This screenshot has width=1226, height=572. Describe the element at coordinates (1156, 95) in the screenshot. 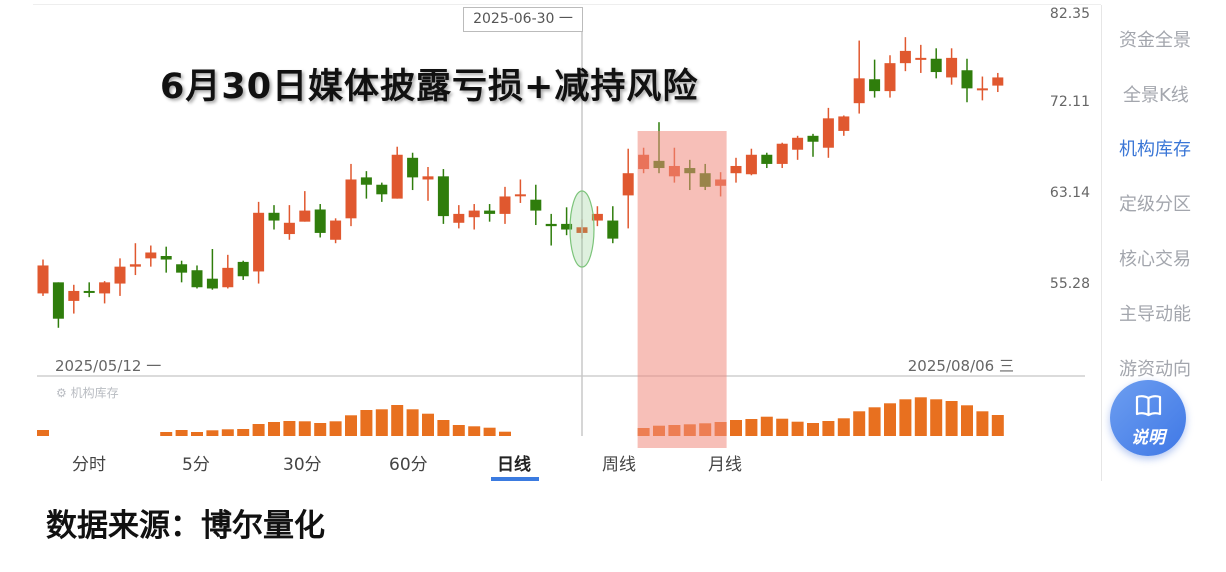

I see `sidebar-item-overview-kline: 全景K线` at that location.